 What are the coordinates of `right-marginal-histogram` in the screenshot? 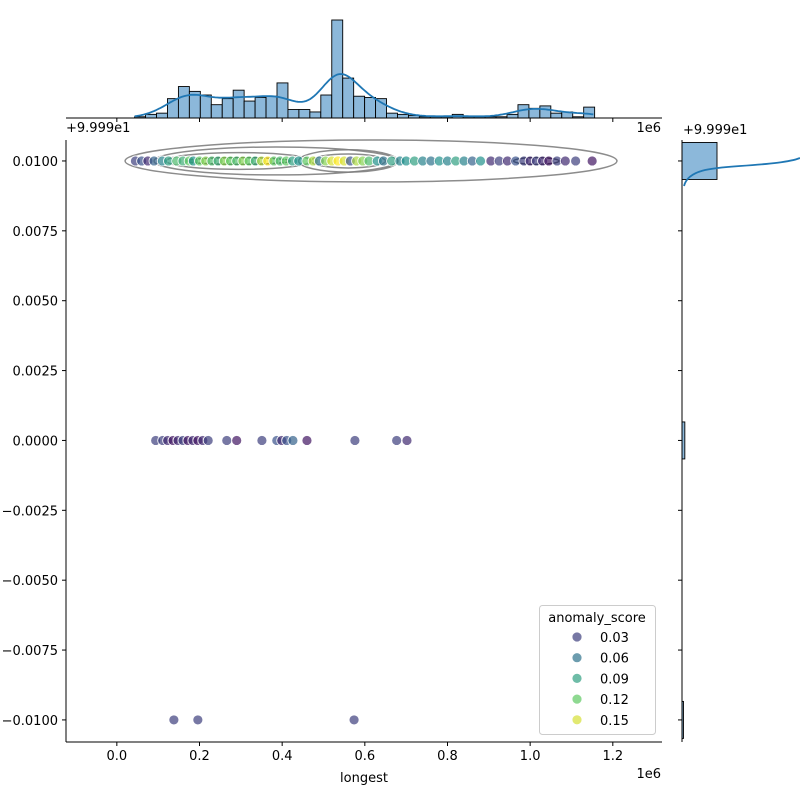 It's located at (739, 441).